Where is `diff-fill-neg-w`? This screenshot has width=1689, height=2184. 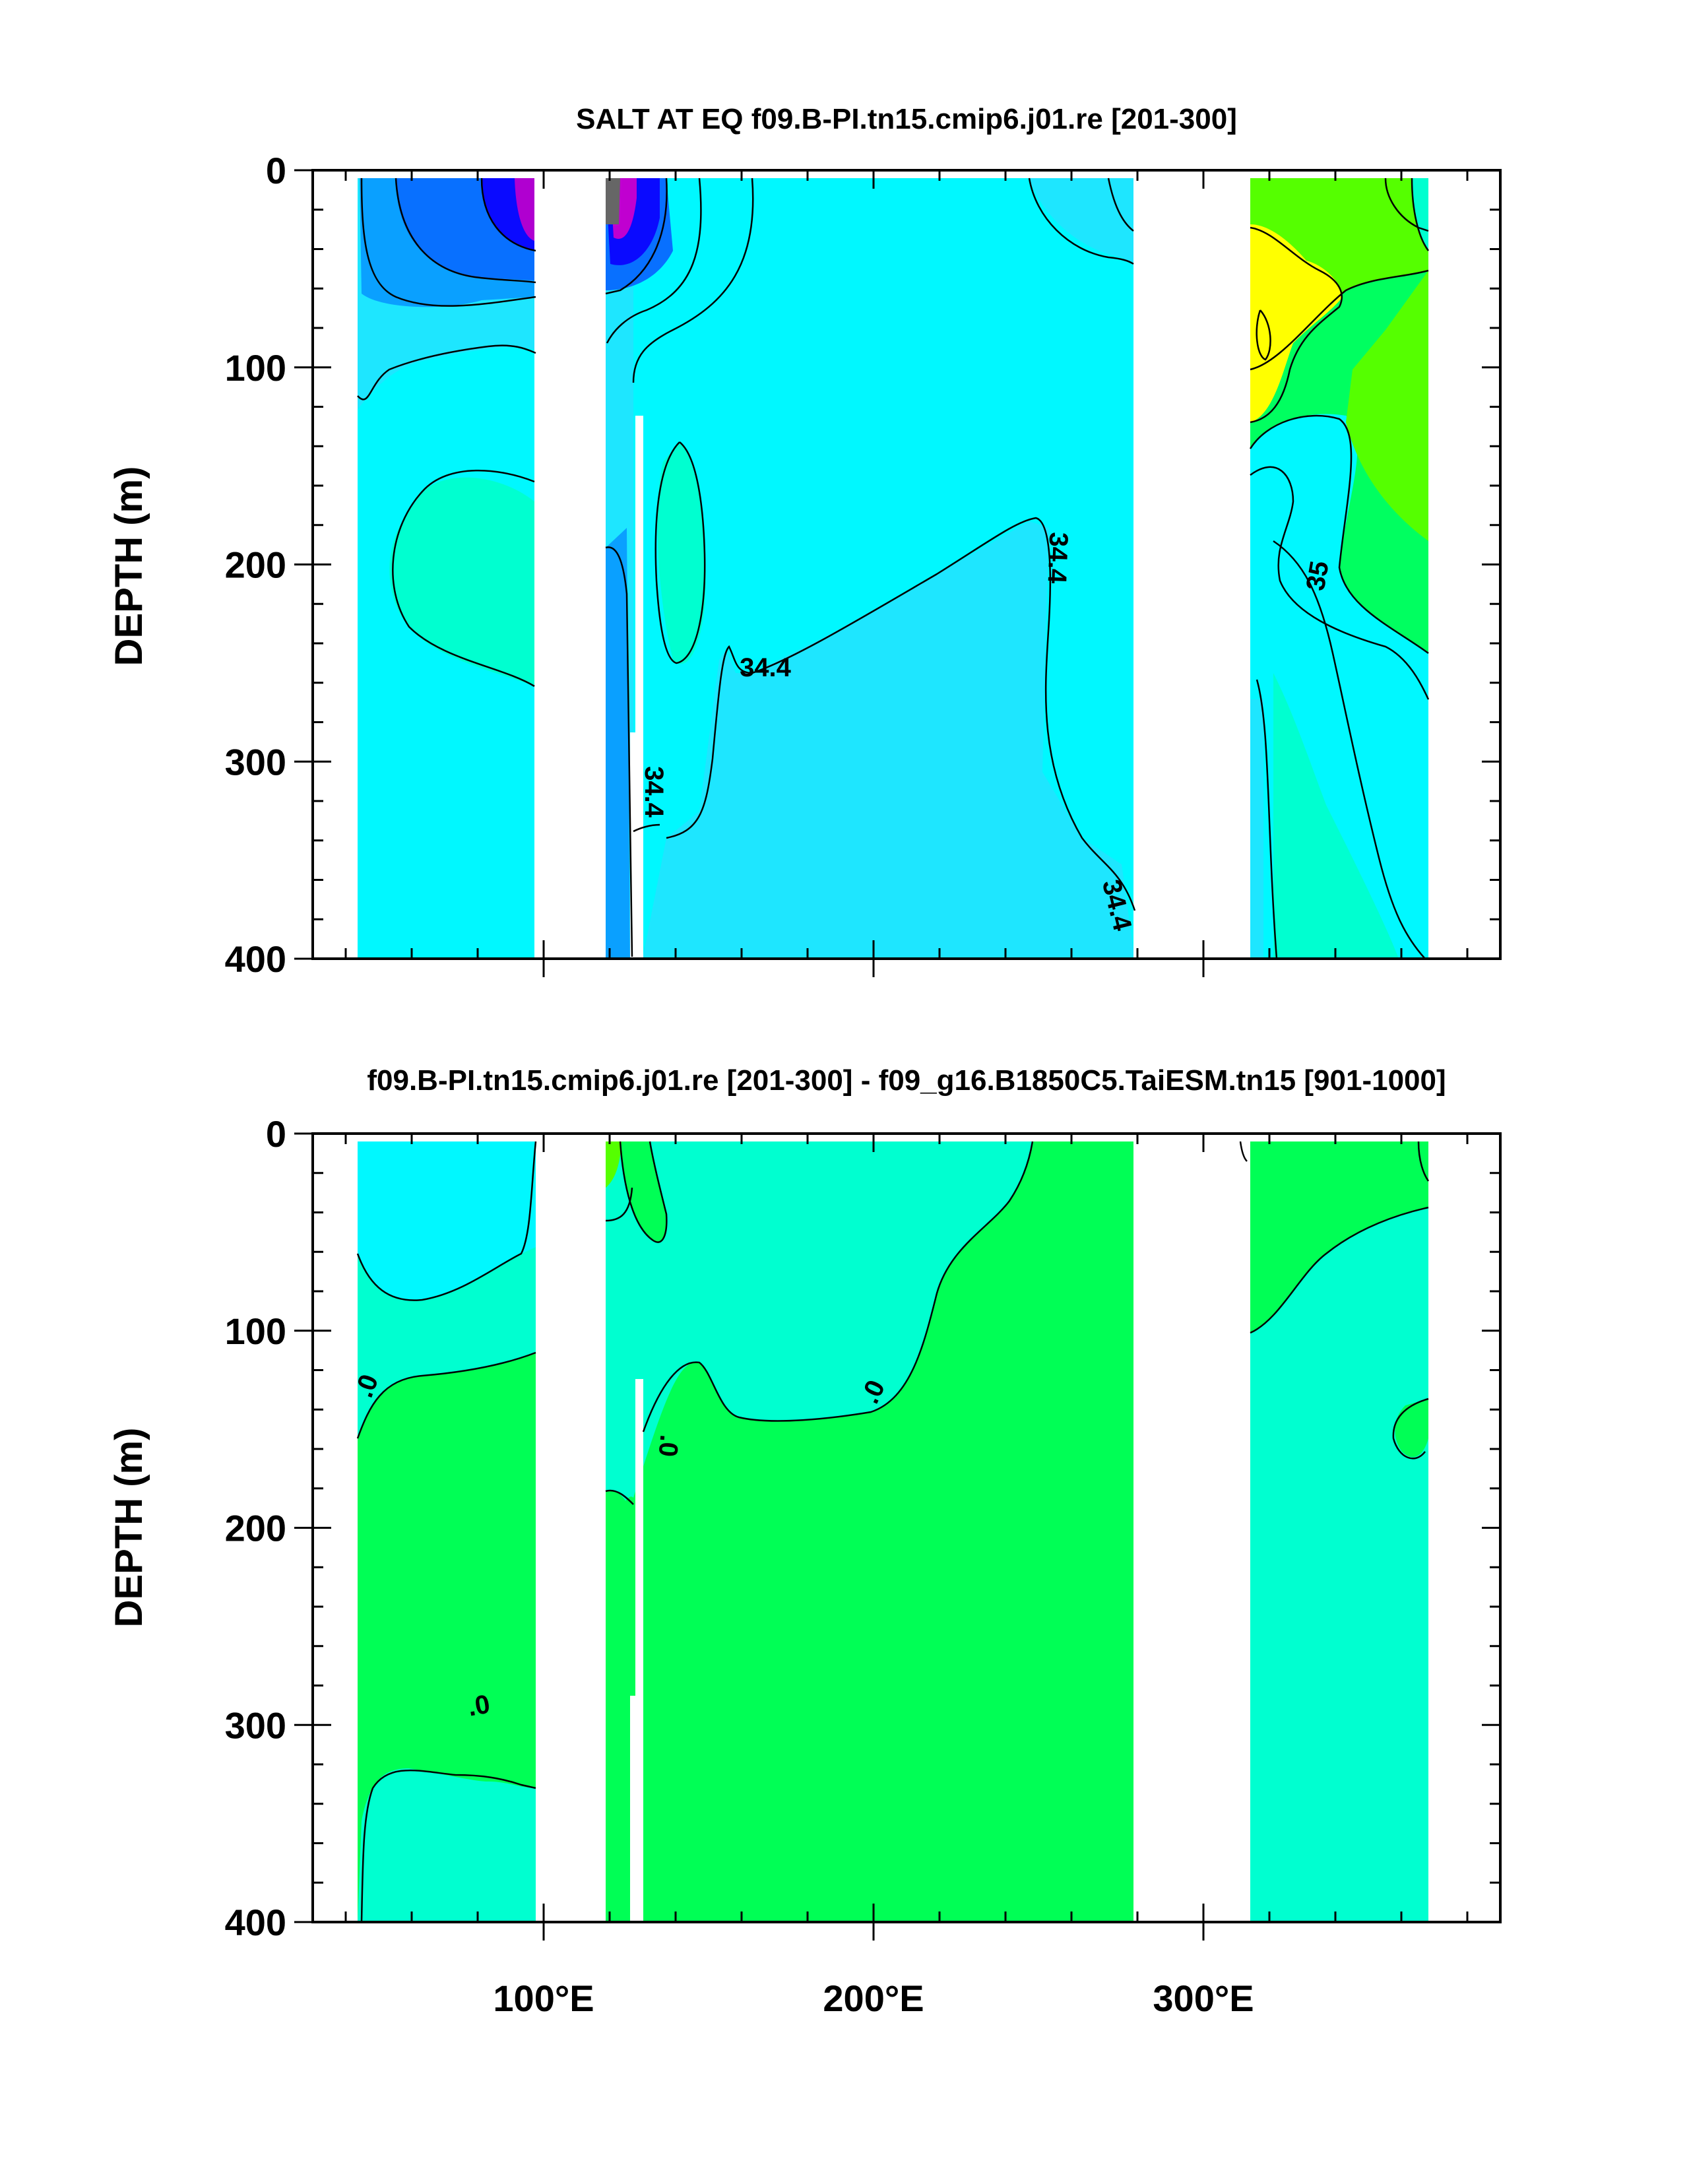 diff-fill-neg-w is located at coordinates (447, 1221).